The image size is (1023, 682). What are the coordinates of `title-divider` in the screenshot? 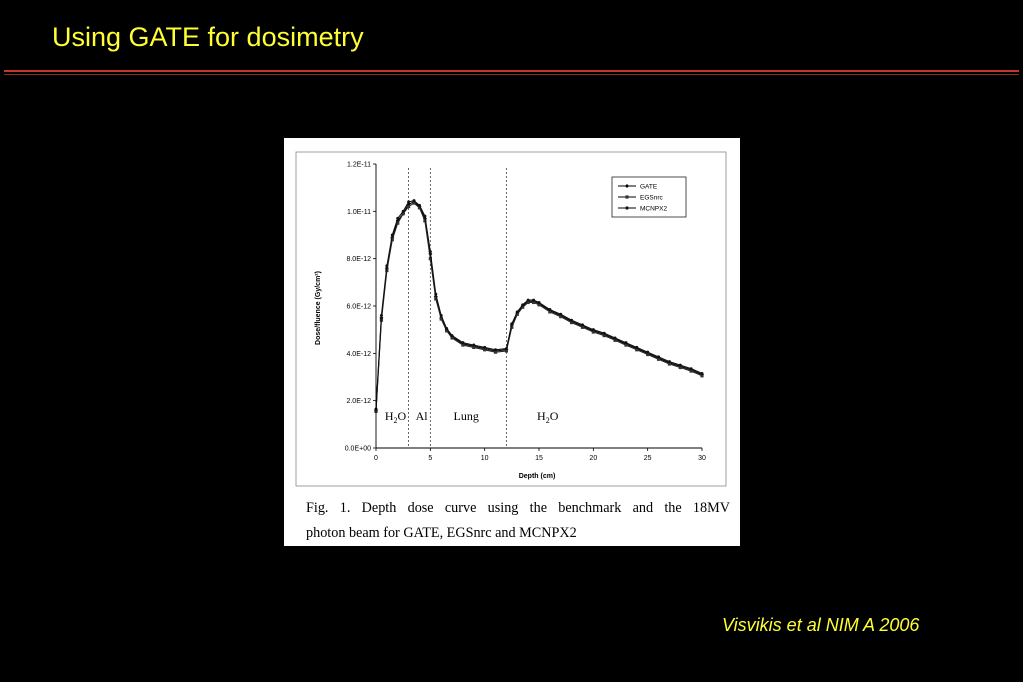 It's located at (511, 71).